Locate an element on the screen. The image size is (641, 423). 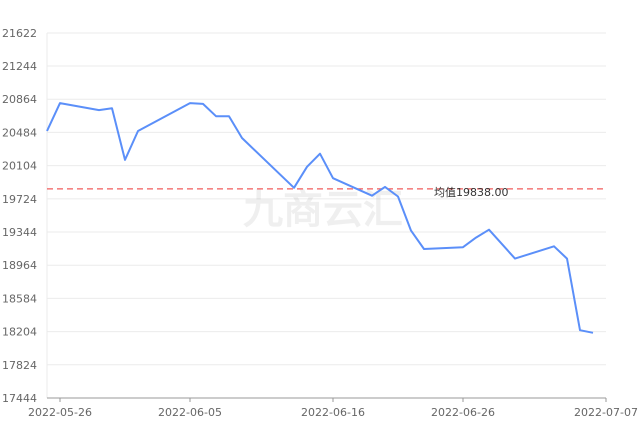
y-tick-label: 19724 is located at coordinates (19, 199).